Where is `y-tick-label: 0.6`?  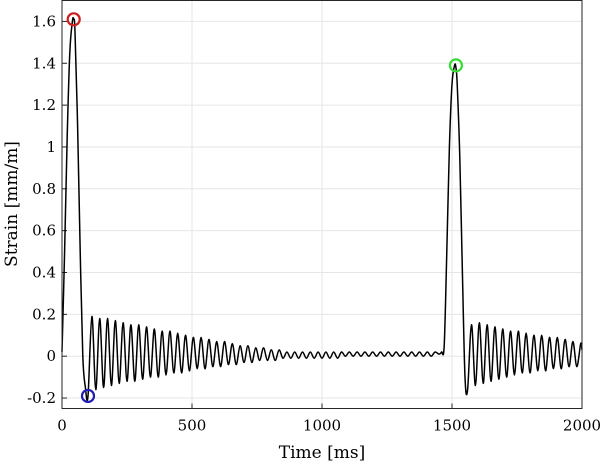
y-tick-label: 0.6 is located at coordinates (44, 231).